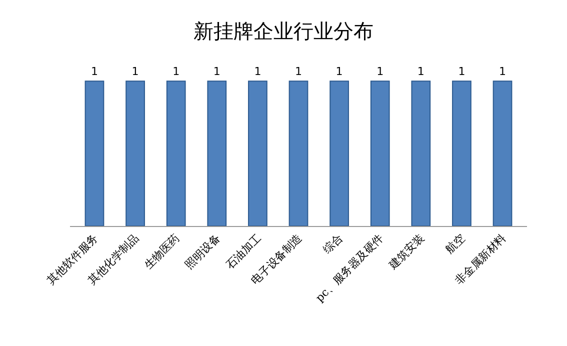 This screenshot has height=346, width=567. What do you see at coordinates (162, 252) in the screenshot?
I see `x-tick-label: 生物医药` at bounding box center [162, 252].